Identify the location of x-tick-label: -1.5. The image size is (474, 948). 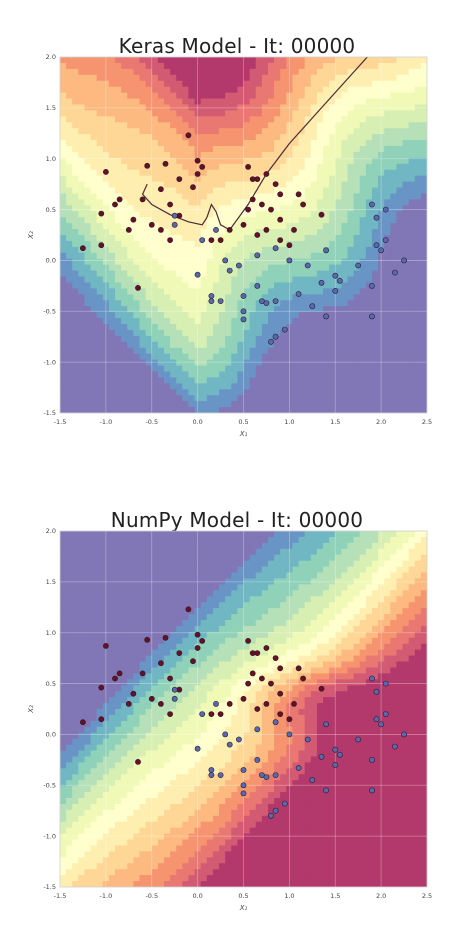
(60, 422).